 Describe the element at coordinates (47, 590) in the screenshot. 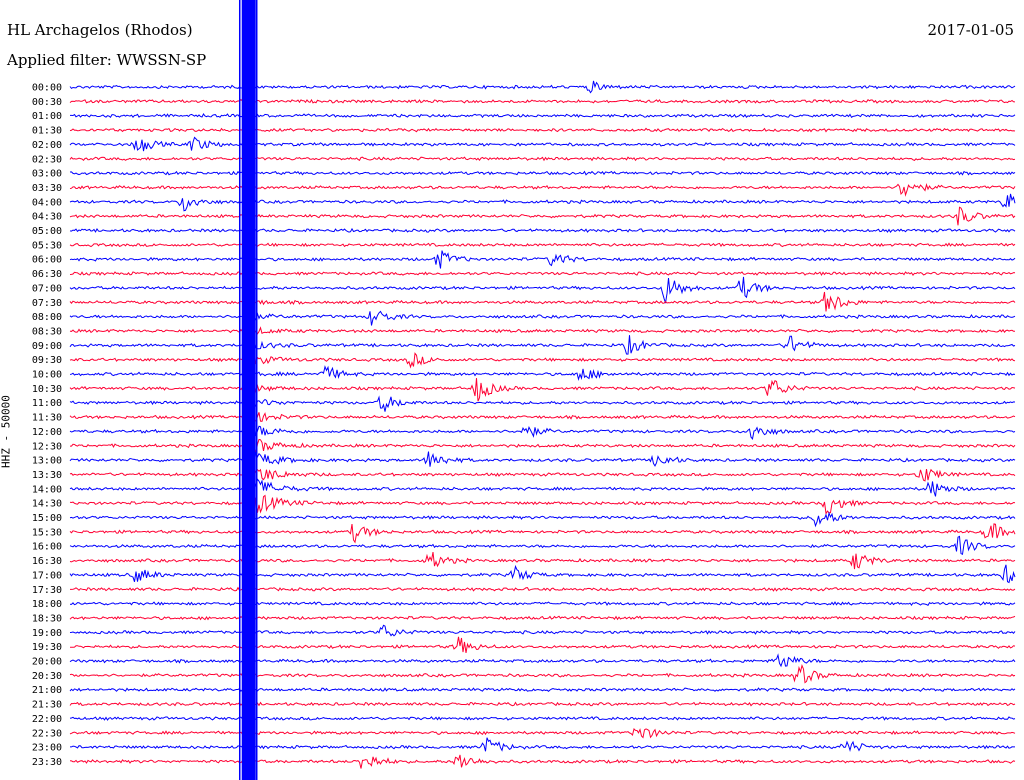

I see `row-time-label: 17:30` at that location.